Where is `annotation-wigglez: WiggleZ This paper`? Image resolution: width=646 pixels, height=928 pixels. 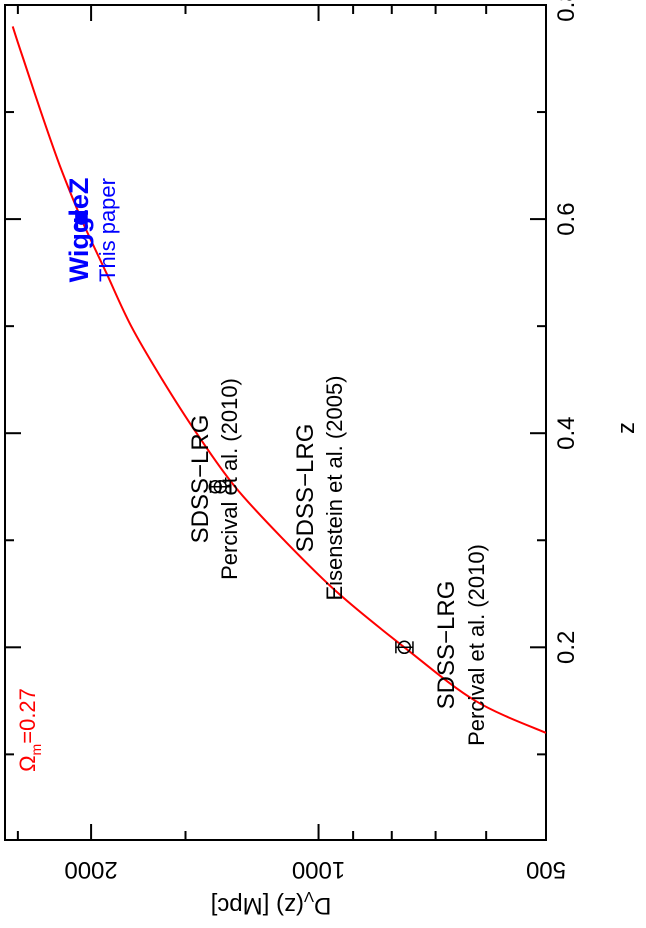 annotation-wigglez: WiggleZ This paper is located at coordinates (92, 230).